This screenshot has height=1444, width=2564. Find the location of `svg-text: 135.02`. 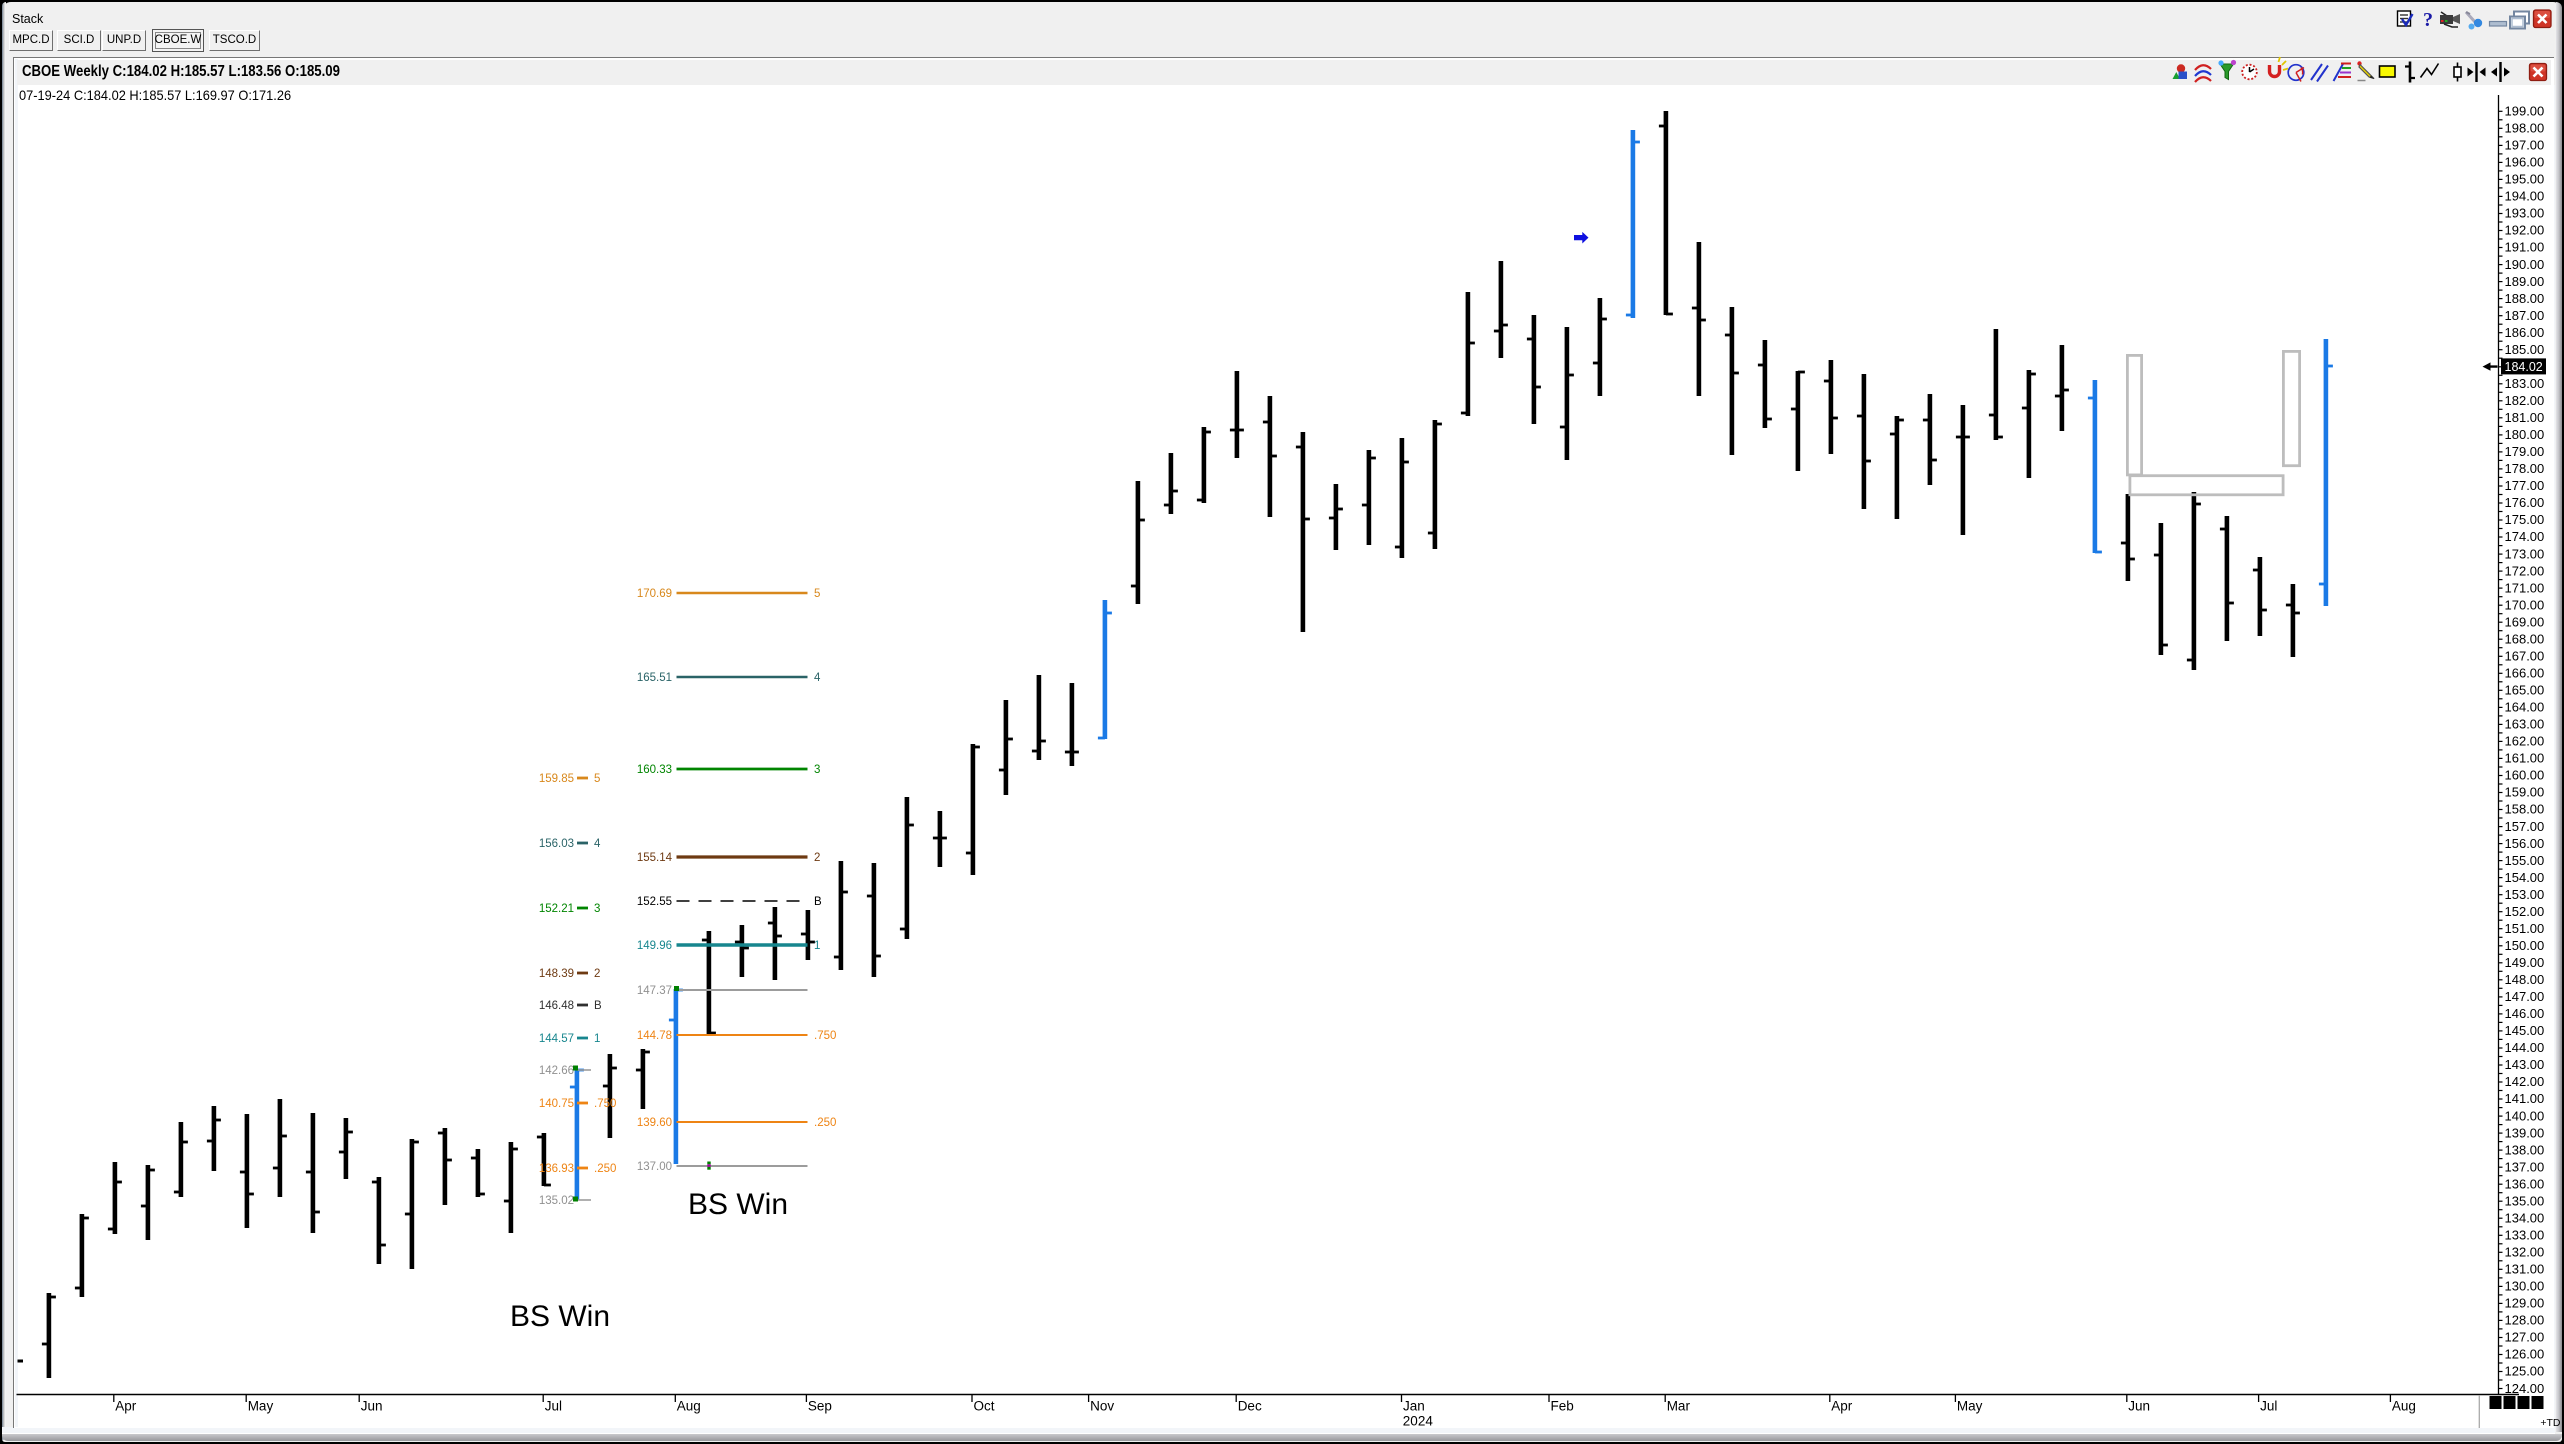

svg-text: 135.02 is located at coordinates (556, 1201).